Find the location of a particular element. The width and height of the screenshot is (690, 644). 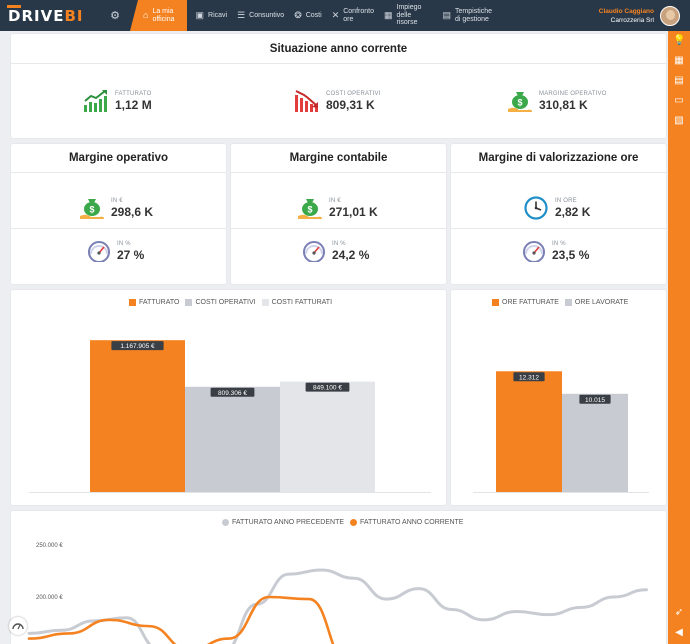

legend-item-fatturato: FATTURATO is located at coordinates (154, 302).